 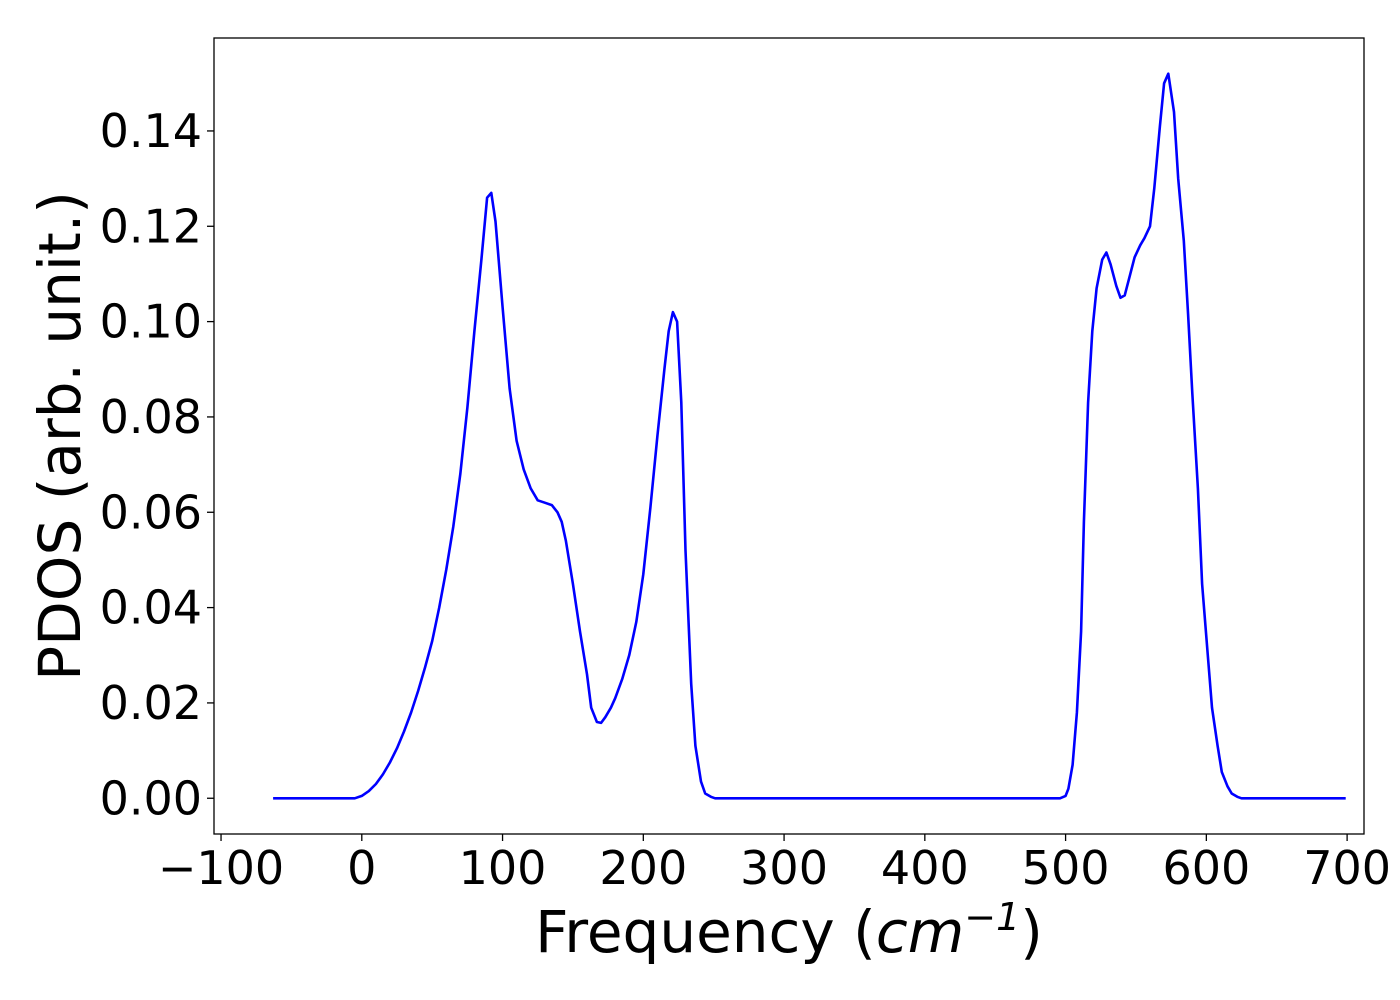 What do you see at coordinates (151, 417) in the screenshot?
I see `y-tick-label: 0.08` at bounding box center [151, 417].